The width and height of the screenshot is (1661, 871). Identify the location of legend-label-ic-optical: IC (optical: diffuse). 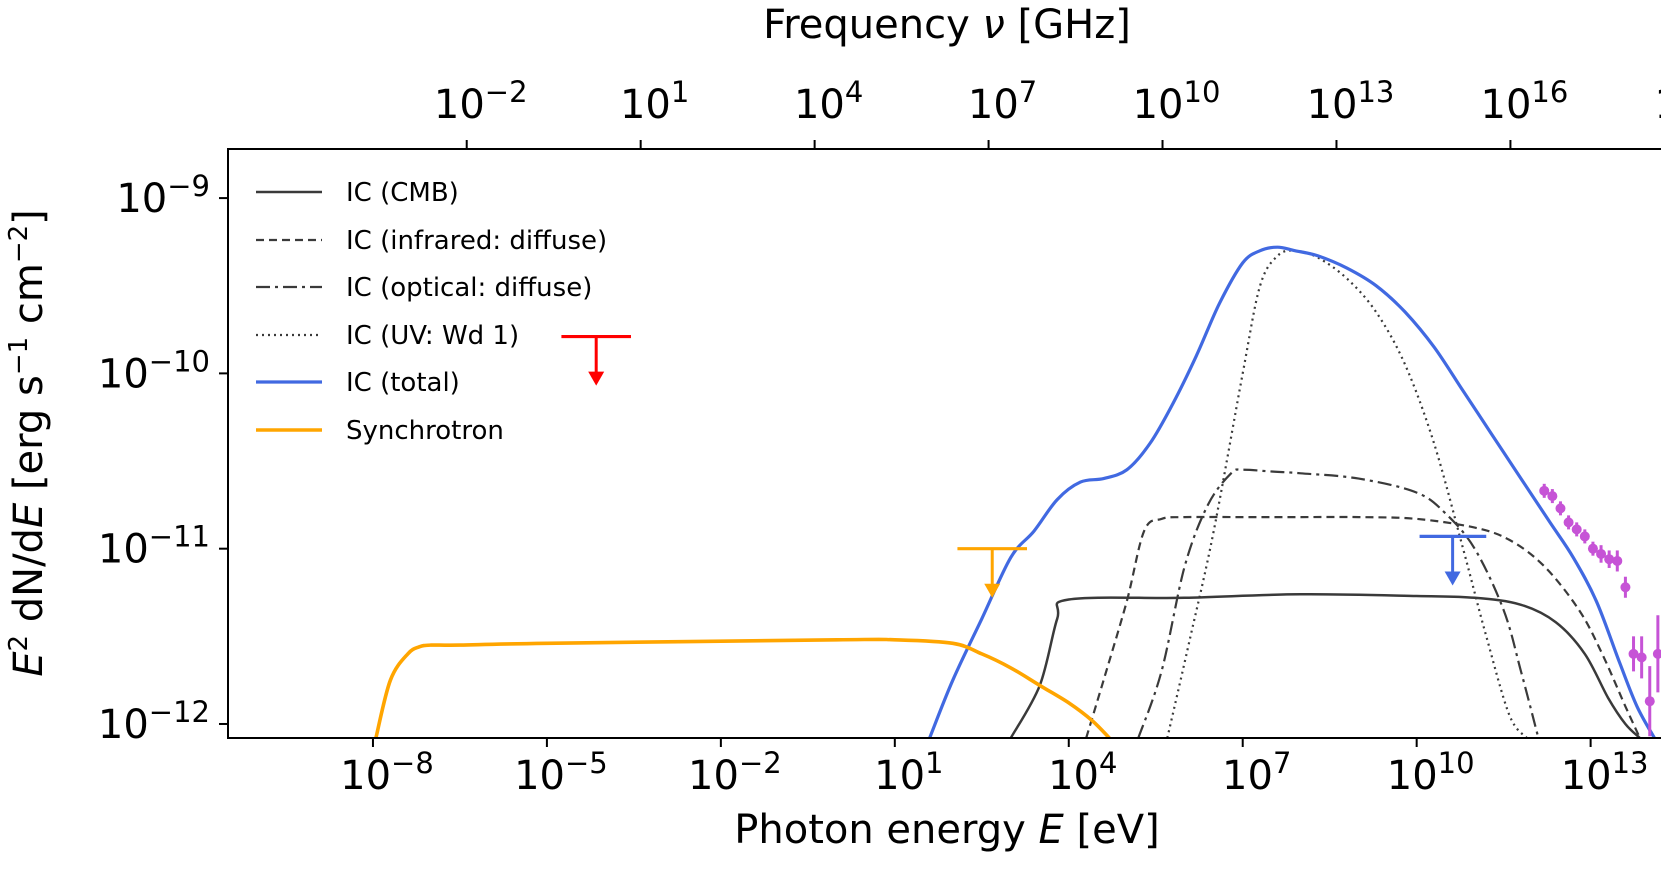
(469, 288).